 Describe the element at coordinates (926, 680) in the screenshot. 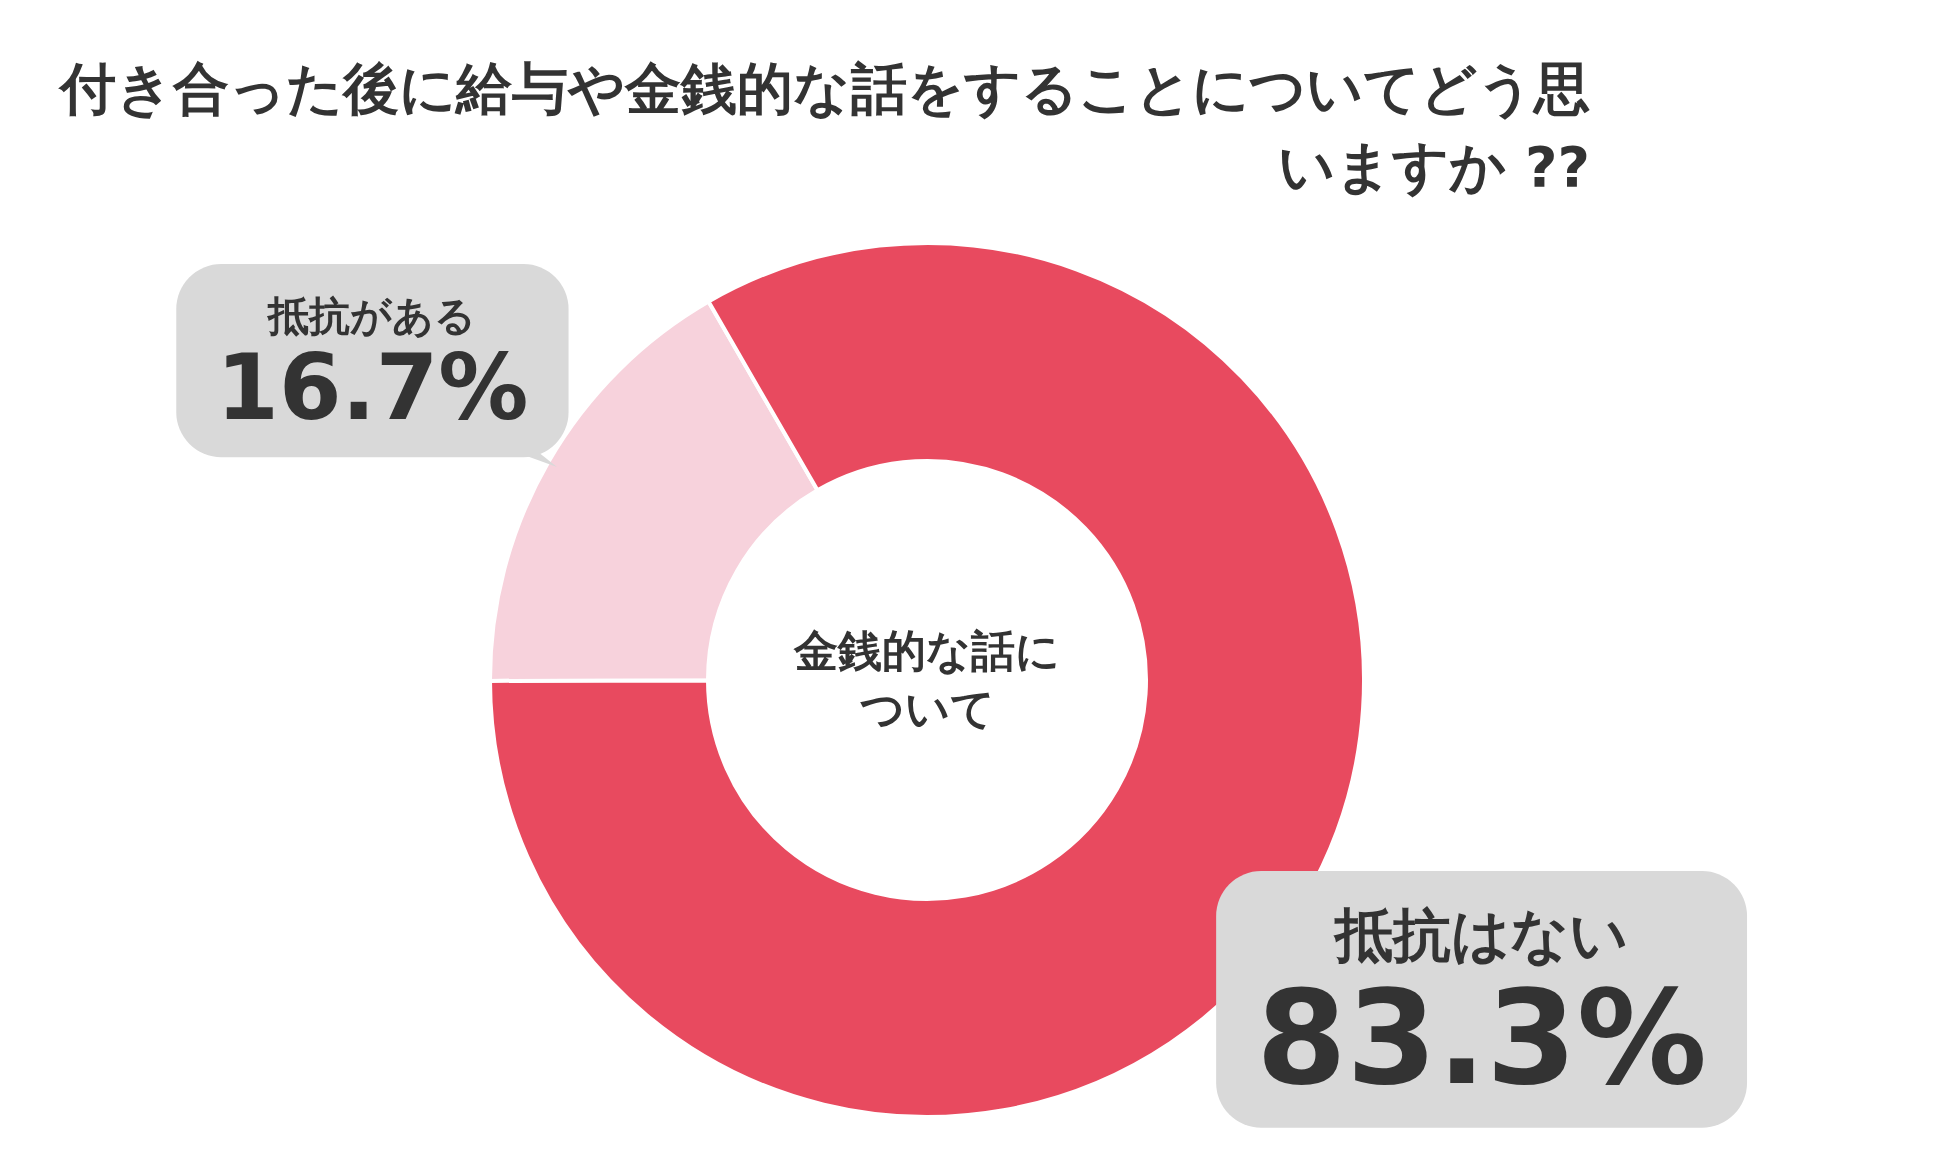

I see `text: 金銭的な話について` at that location.